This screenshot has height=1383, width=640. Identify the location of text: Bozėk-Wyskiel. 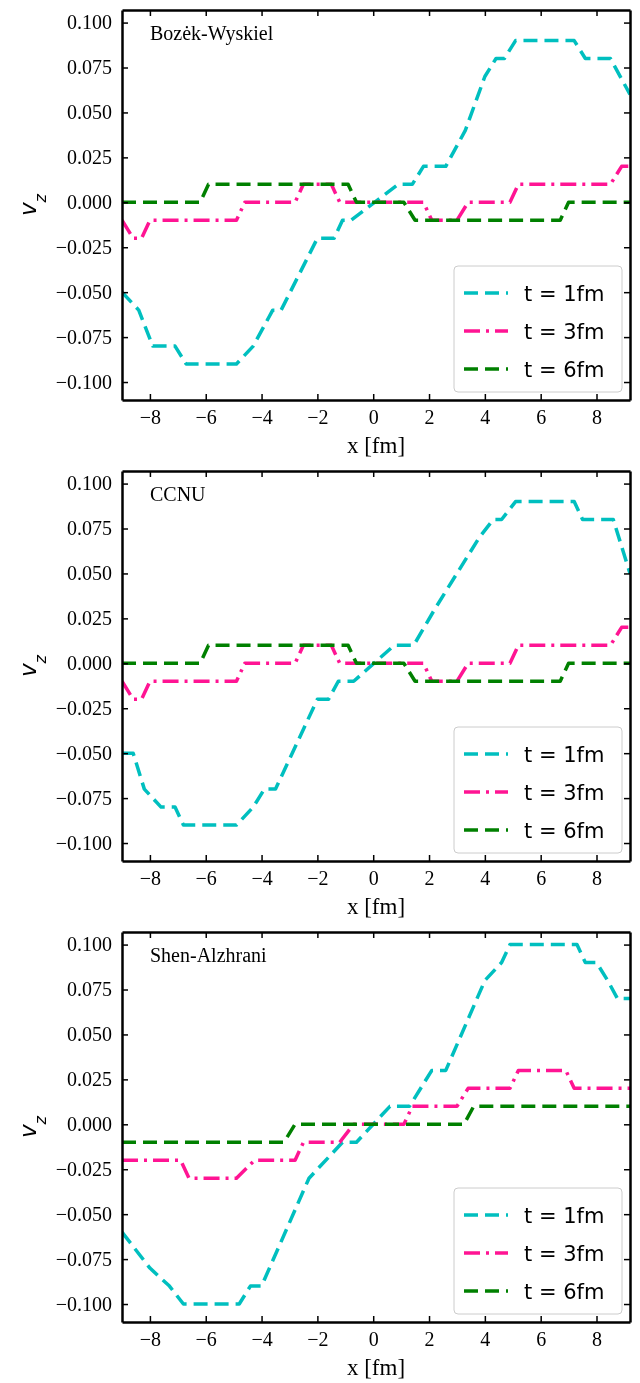
(212, 33).